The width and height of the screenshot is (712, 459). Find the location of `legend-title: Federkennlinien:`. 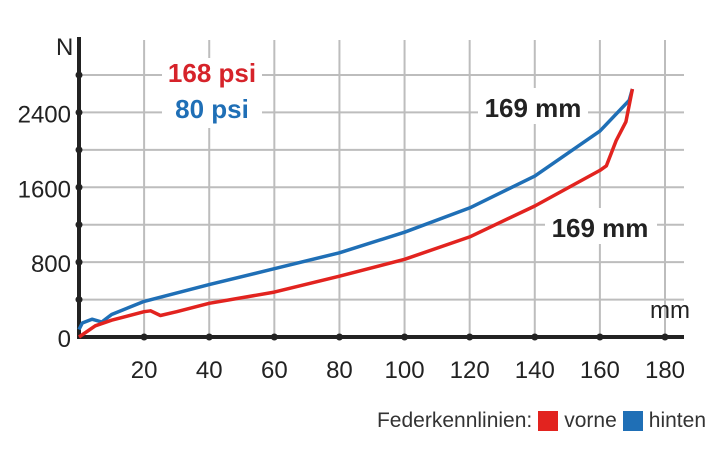

legend-title: Federkennlinien: is located at coordinates (454, 420).